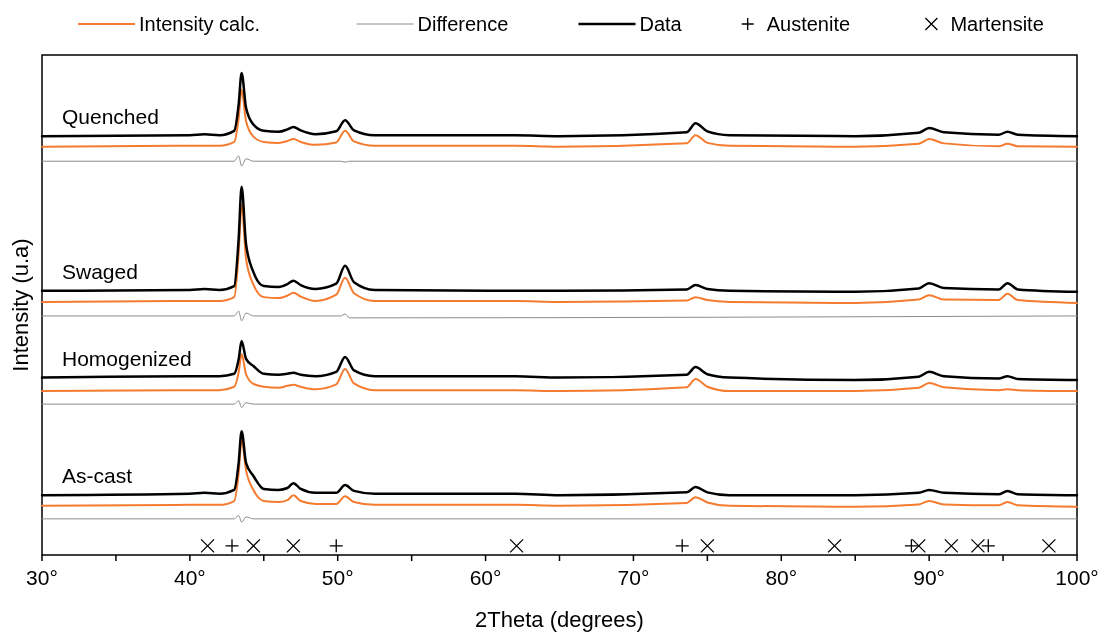 The image size is (1101, 633). What do you see at coordinates (1077, 577) in the screenshot?
I see `x-tick-label: 100°` at bounding box center [1077, 577].